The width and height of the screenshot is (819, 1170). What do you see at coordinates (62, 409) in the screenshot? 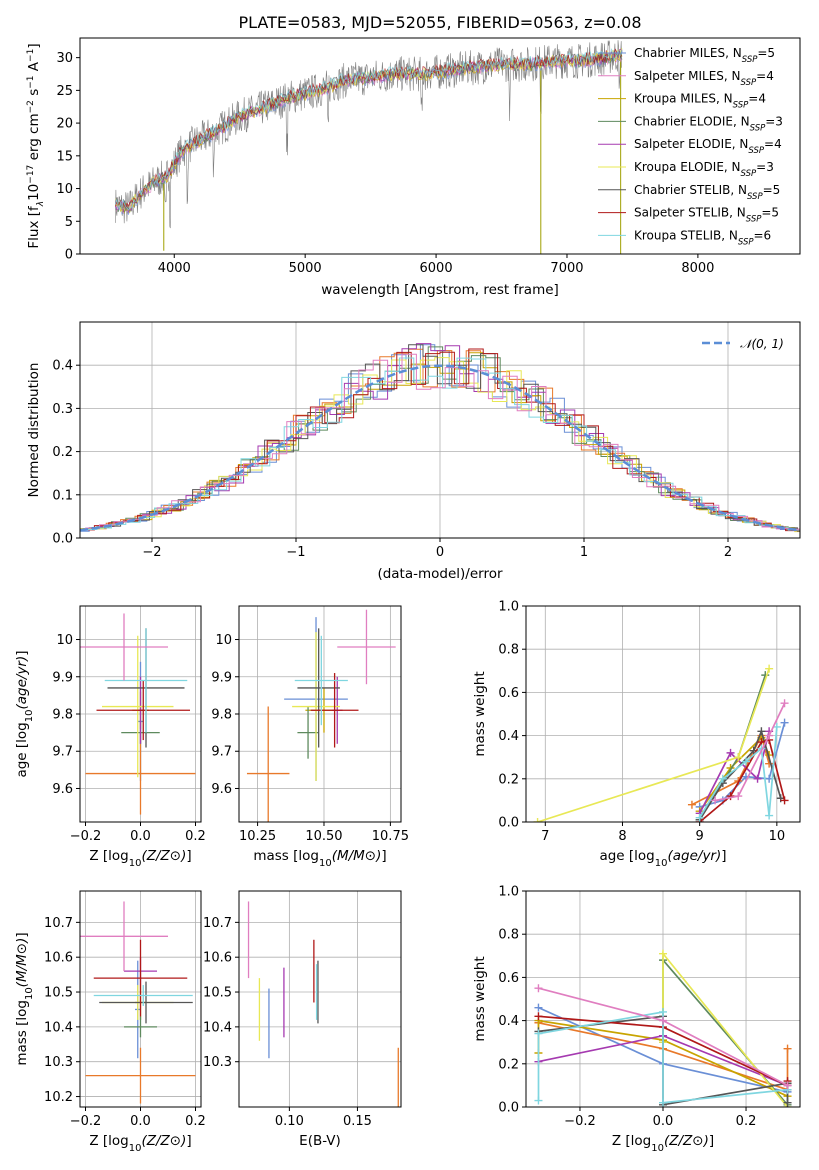
I see `residuals-ytick-label: 0.3` at bounding box center [62, 409].